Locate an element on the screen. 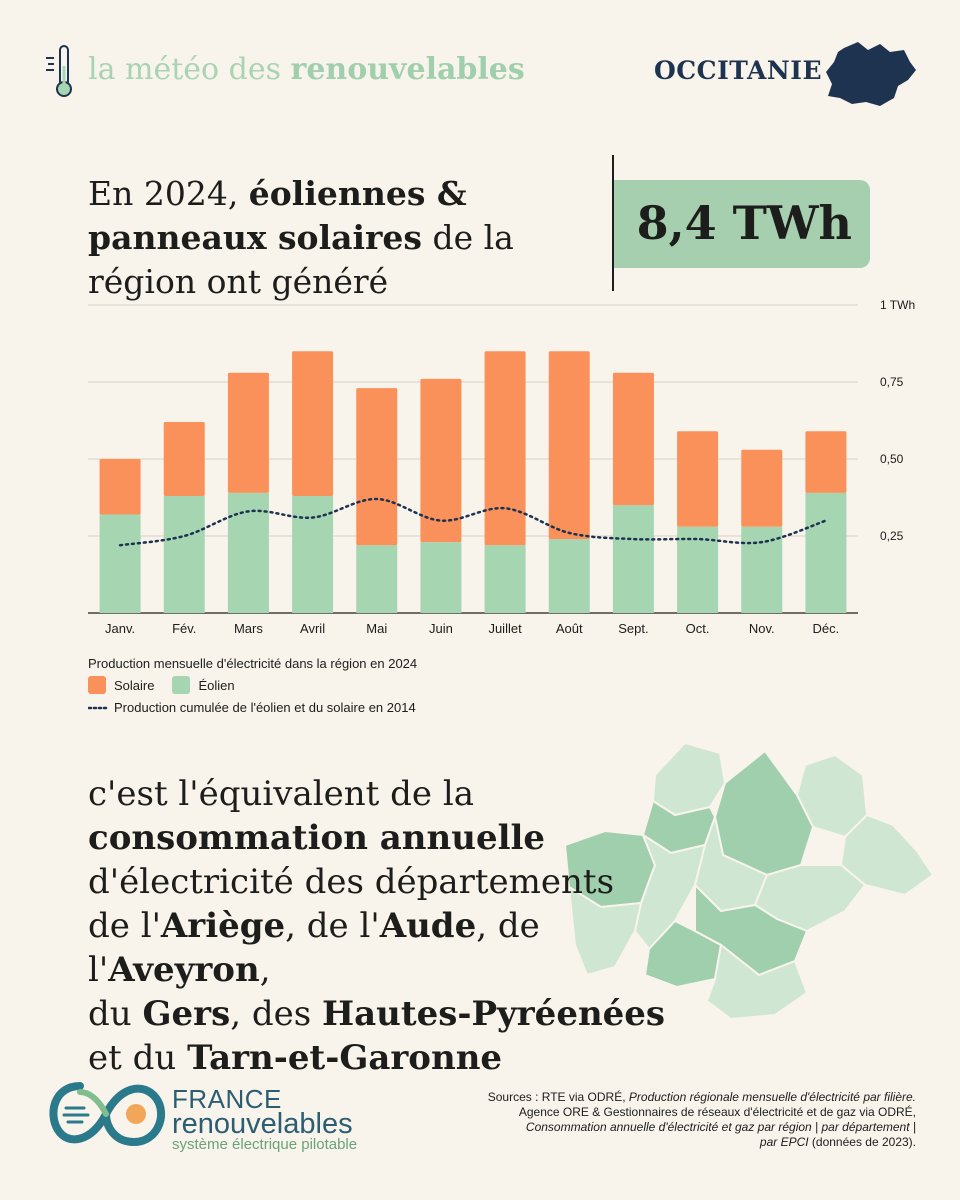 The image size is (960, 1200). equiv-text: et du is located at coordinates (138, 1058).